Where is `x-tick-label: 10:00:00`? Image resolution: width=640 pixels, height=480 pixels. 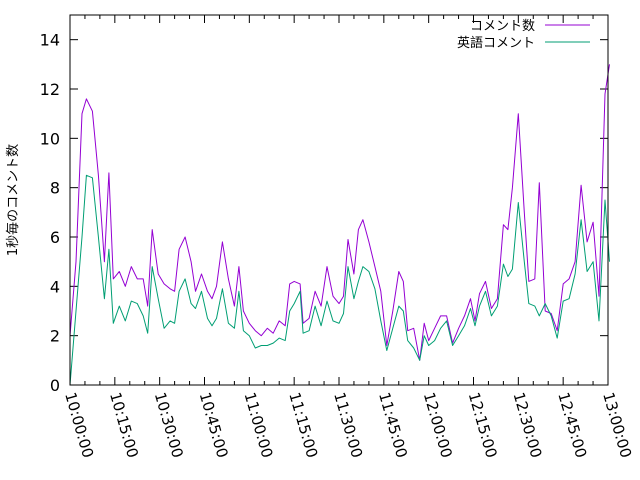
x-tick-label: 10:00:00 is located at coordinates (79, 425).